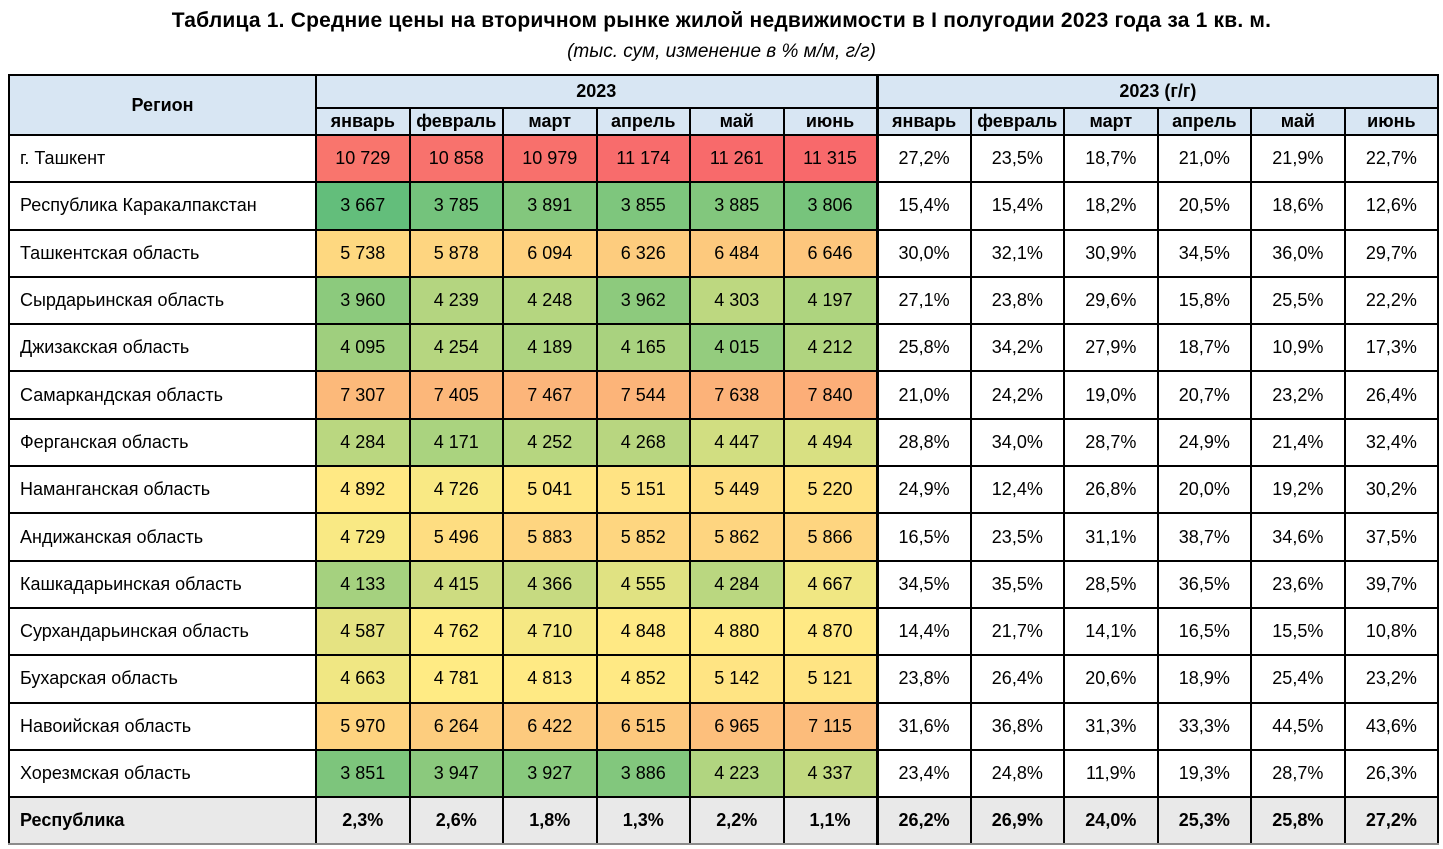 This screenshot has width=1443, height=849. I want to click on month-header: январь, so click(923, 121).